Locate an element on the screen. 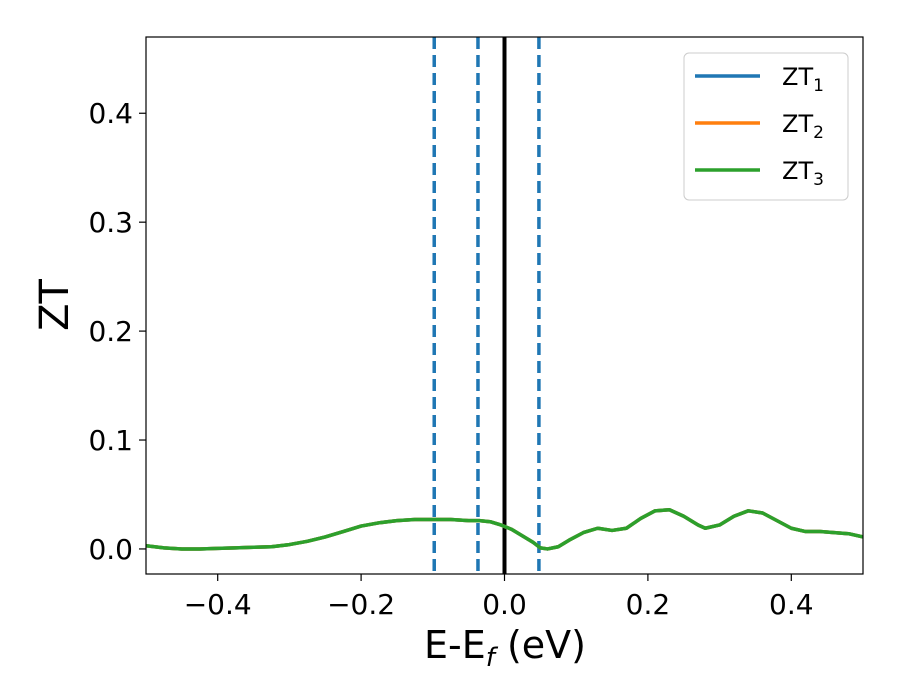  legend: ZT1 ZT2 ZT3 is located at coordinates (766, 126).